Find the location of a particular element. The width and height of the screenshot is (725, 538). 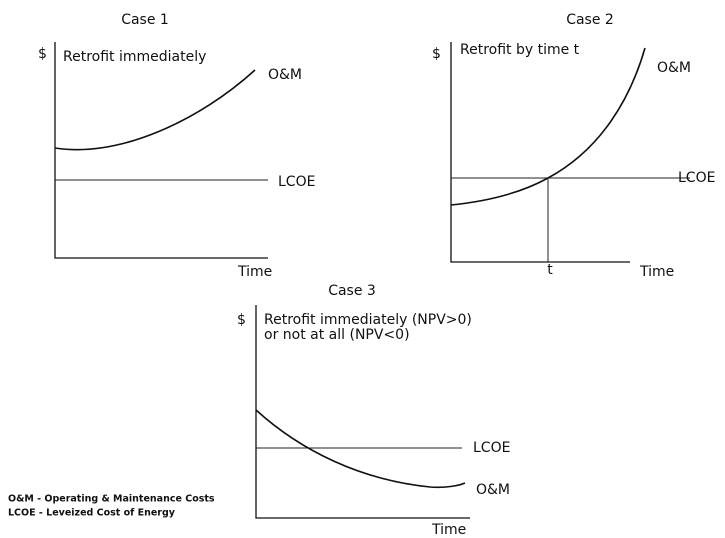

t-label: t is located at coordinates (550, 270).